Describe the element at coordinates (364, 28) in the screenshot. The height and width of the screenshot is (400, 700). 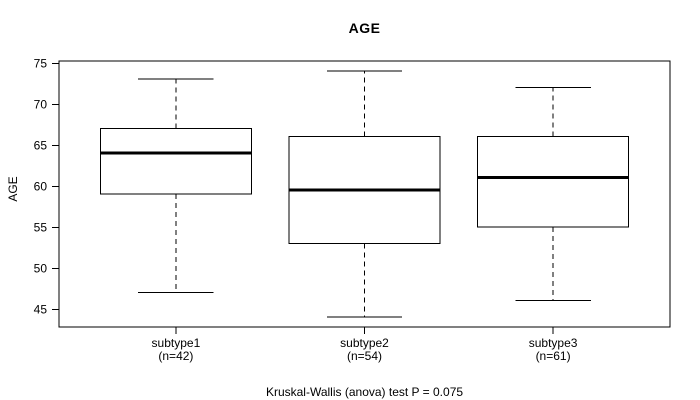
I see `chart-title: AGE` at that location.